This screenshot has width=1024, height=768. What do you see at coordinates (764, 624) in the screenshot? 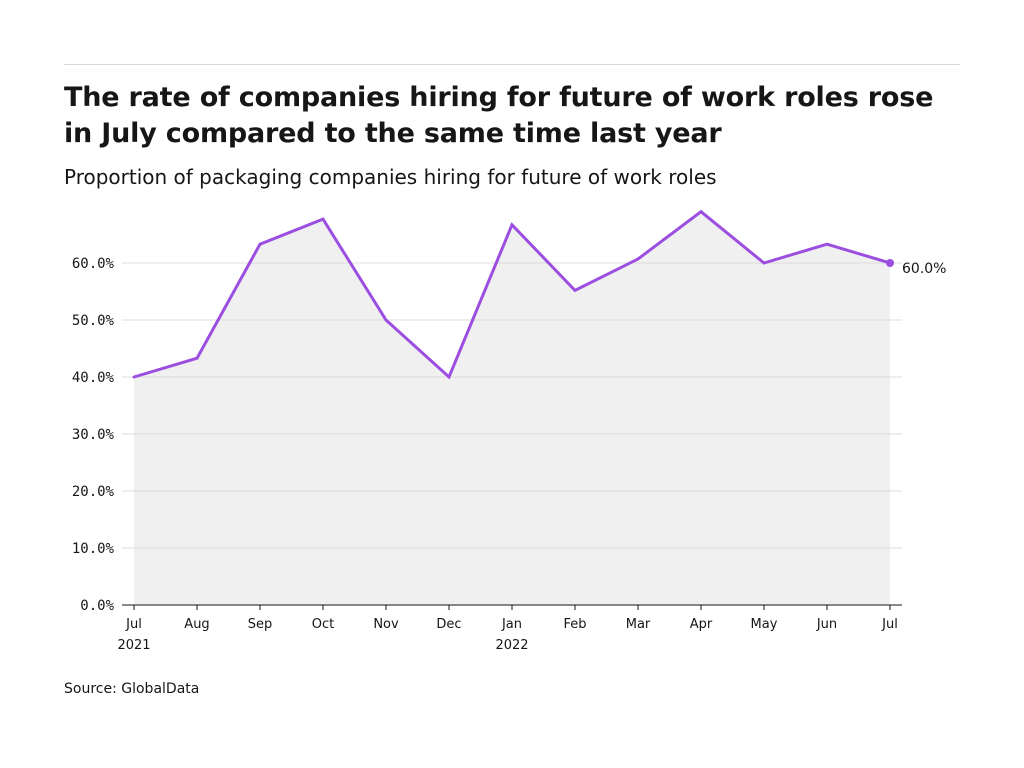
I see `x-tick-label: May` at bounding box center [764, 624].